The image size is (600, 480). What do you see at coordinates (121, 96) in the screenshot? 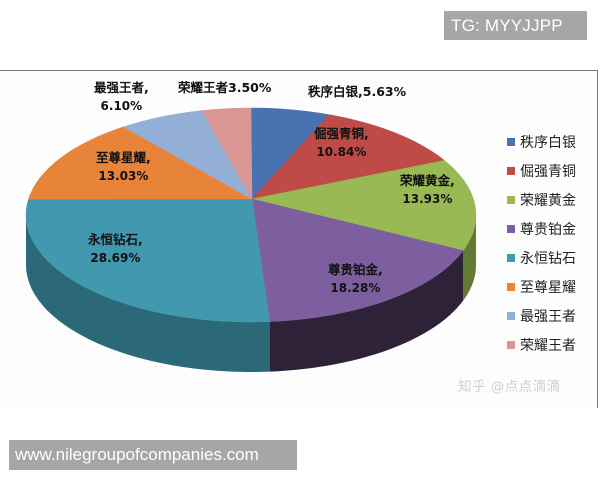
I see `label-king: 最强王者, 6.10%` at bounding box center [121, 96].